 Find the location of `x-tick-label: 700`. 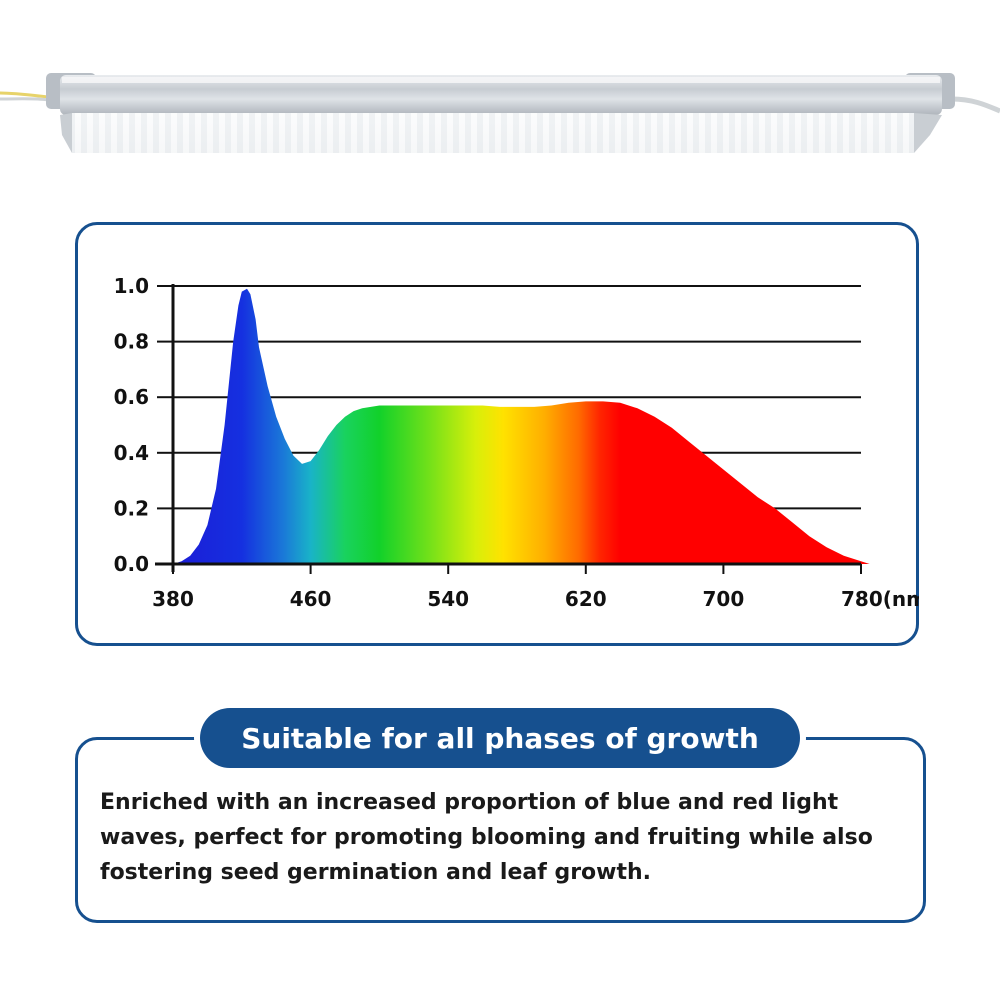

x-tick-label: 700 is located at coordinates (724, 599).